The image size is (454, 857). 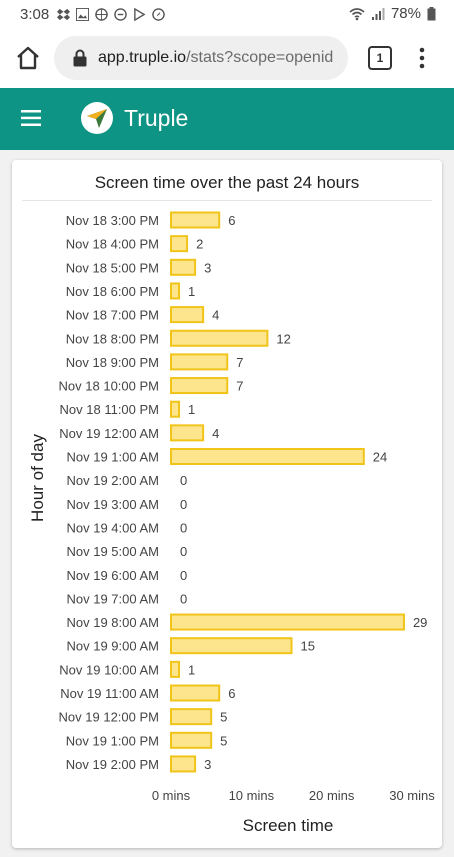 What do you see at coordinates (64, 14) in the screenshot?
I see `dropbox-icon` at bounding box center [64, 14].